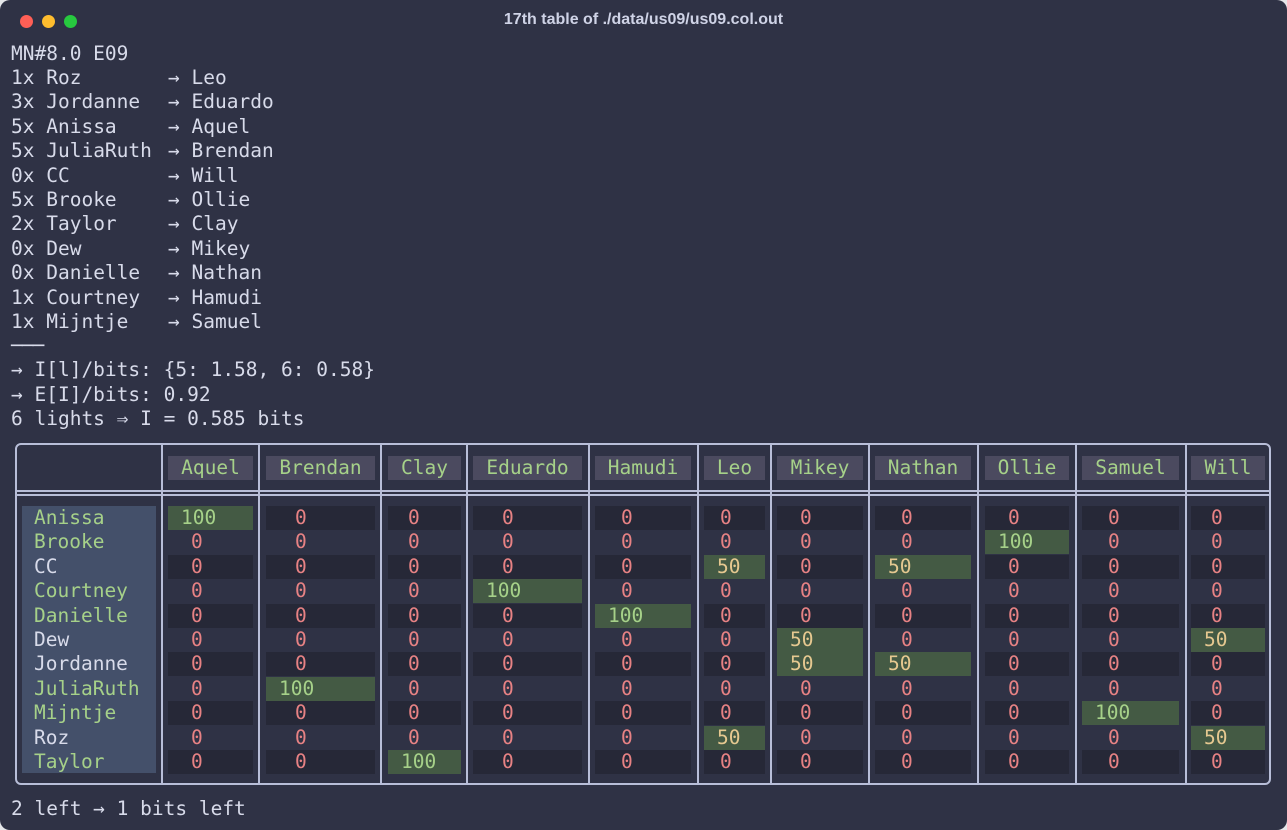  I want to click on match-left-column: 5x JuliaRuth, so click(89, 151).